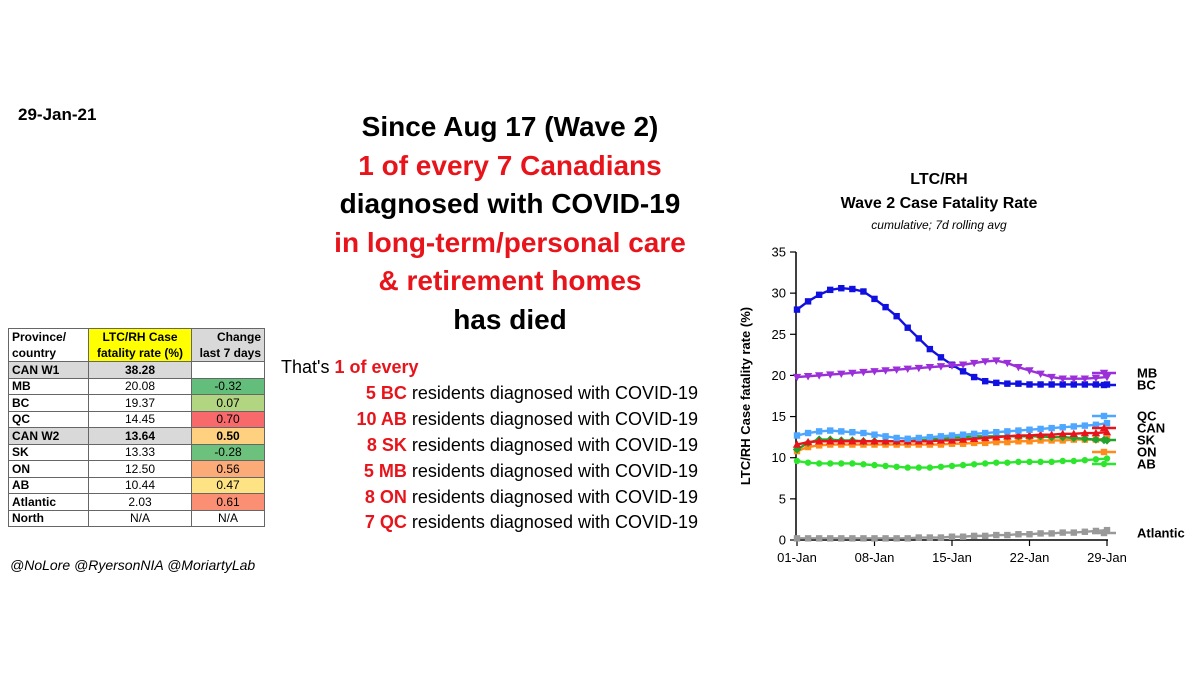 The image size is (1200, 675). Describe the element at coordinates (140, 436) in the screenshot. I see `fatality-rate: 13.64` at that location.